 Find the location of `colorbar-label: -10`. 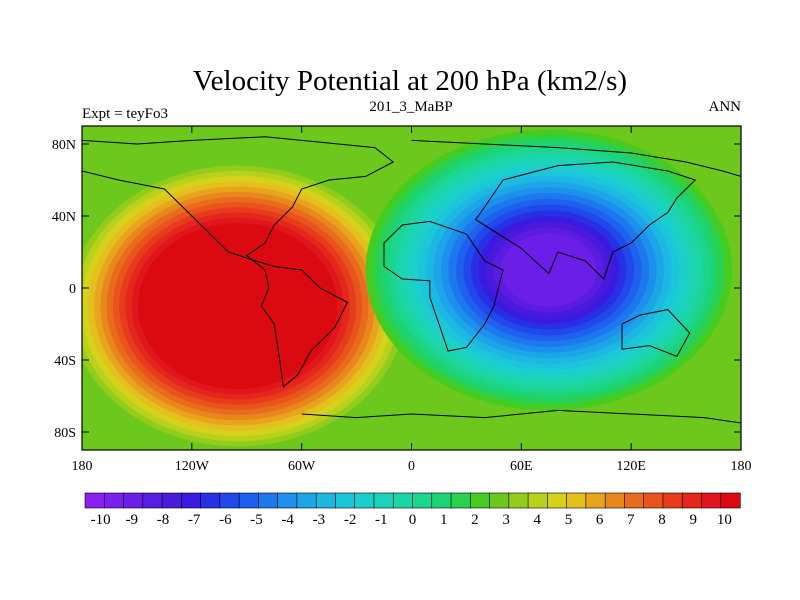

colorbar-label: -10 is located at coordinates (101, 520).